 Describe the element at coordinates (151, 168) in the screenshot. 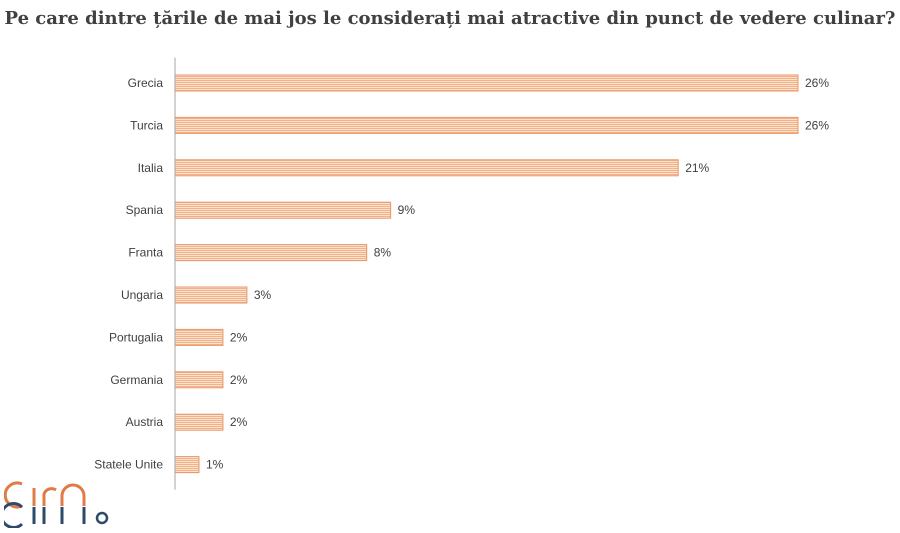

I see `category-label: Italia` at that location.